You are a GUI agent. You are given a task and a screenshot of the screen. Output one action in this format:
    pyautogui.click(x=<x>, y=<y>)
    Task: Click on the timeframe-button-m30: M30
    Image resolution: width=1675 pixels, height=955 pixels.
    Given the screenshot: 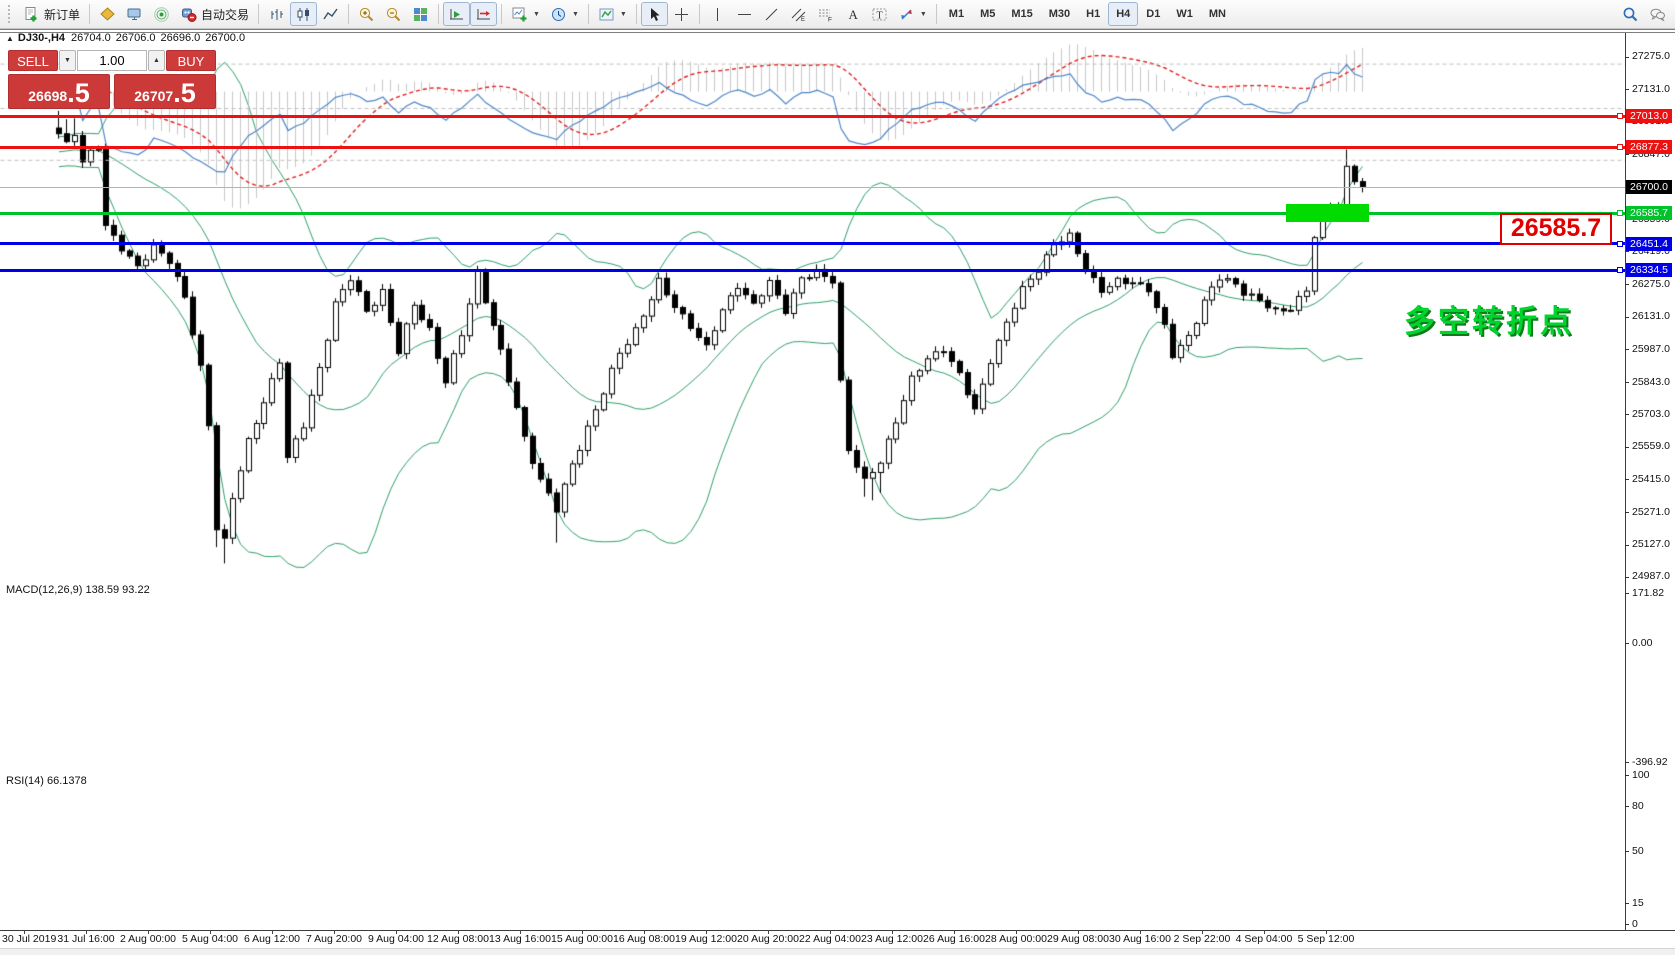 What is the action you would take?
    pyautogui.click(x=1059, y=14)
    